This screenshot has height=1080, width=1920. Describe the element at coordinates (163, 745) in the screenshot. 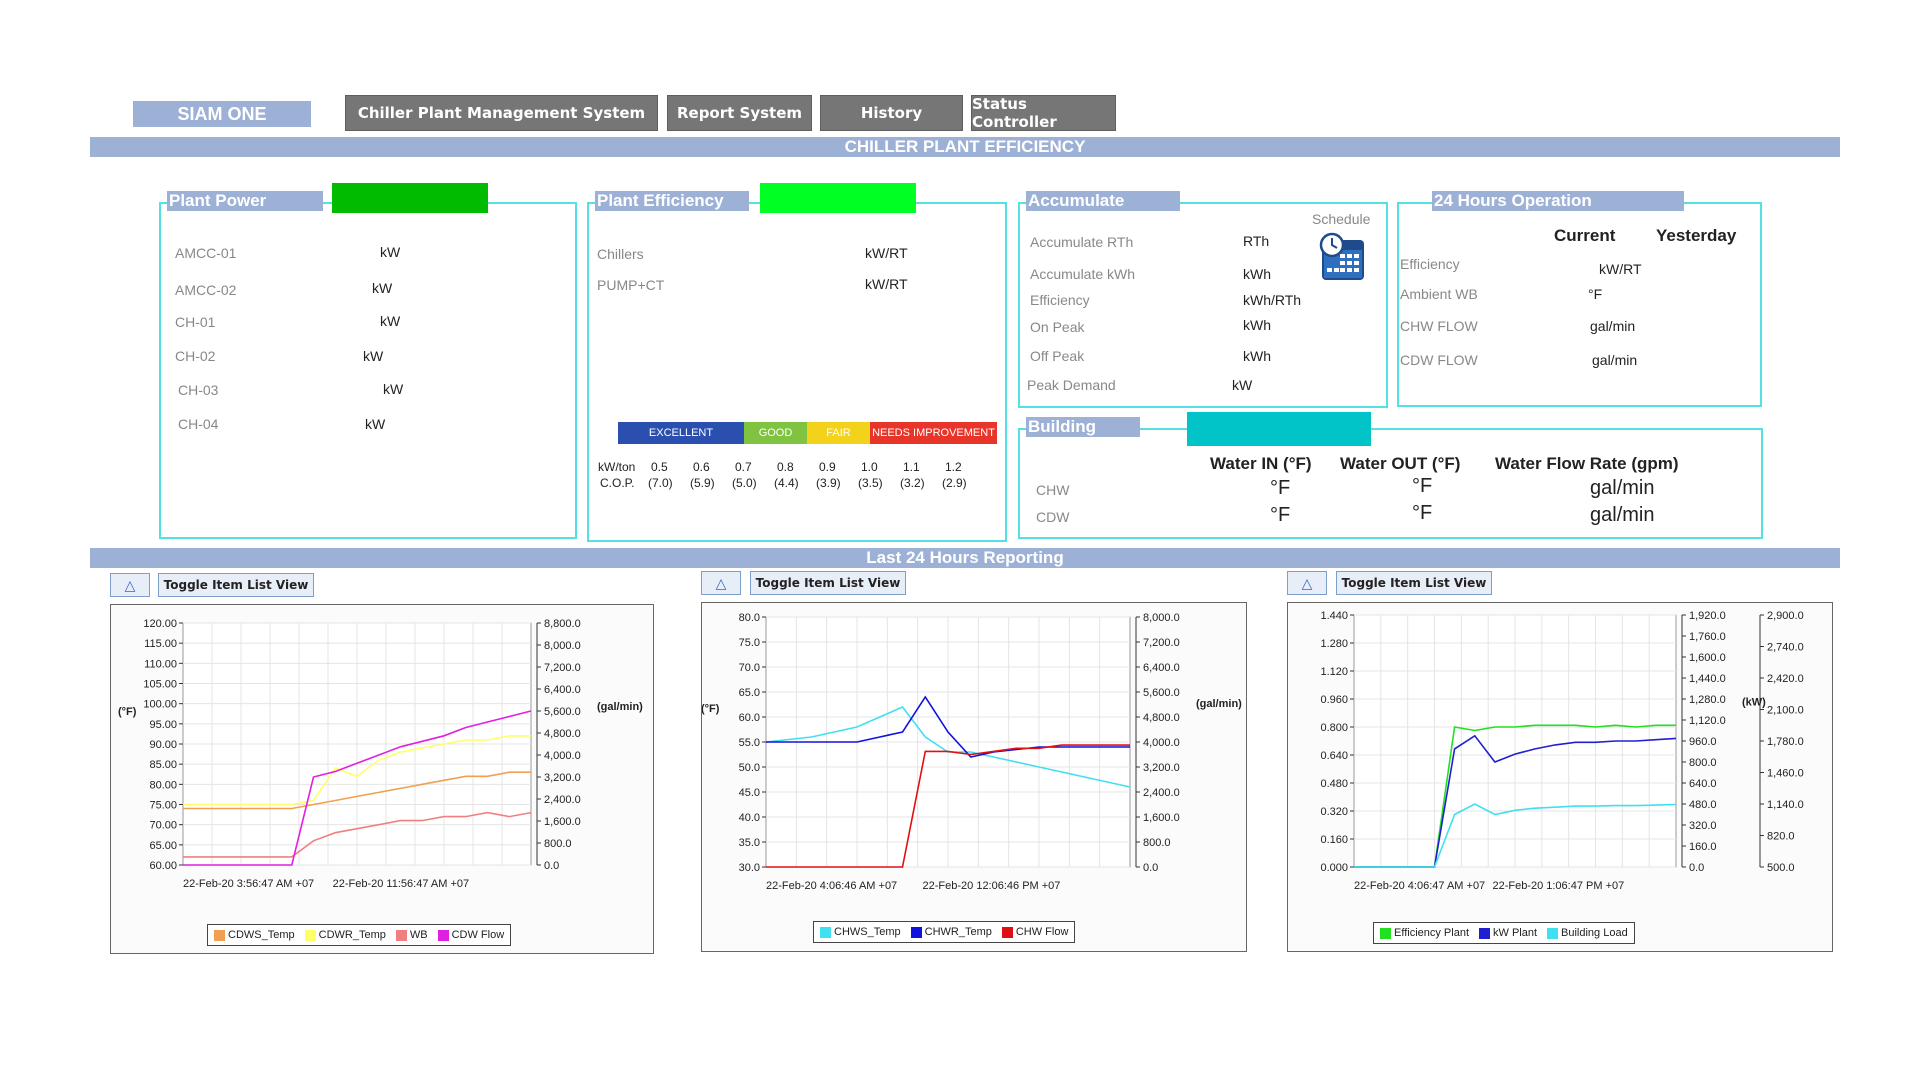

I see `y-left-tick: 90.00` at that location.